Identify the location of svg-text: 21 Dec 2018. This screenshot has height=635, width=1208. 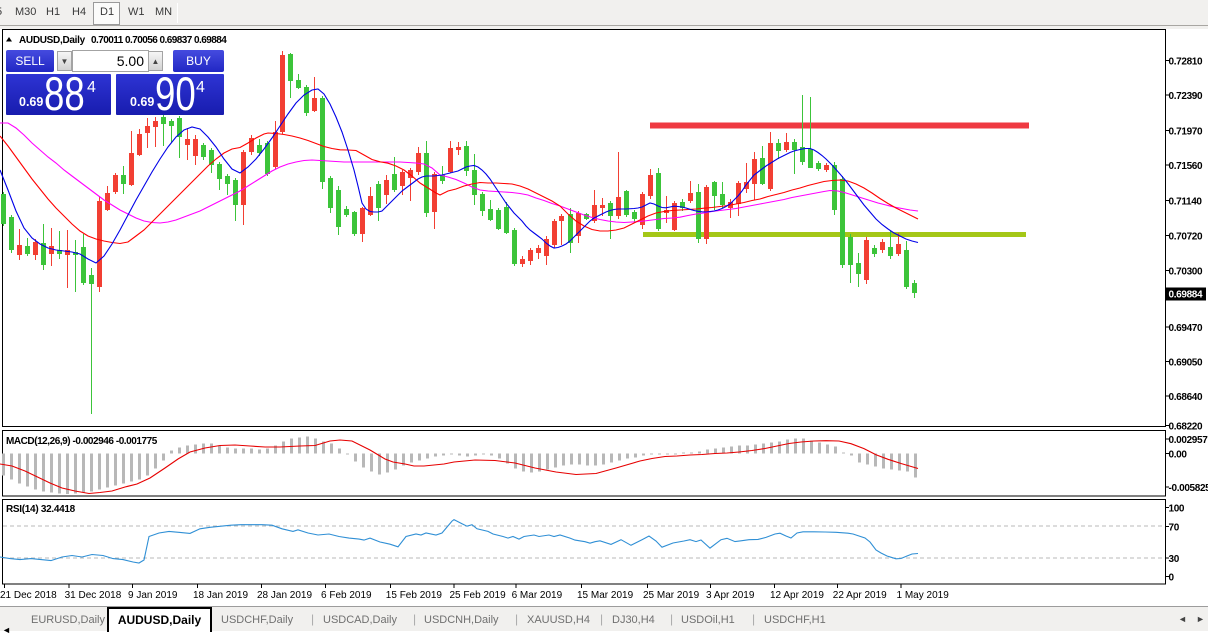
(28, 595).